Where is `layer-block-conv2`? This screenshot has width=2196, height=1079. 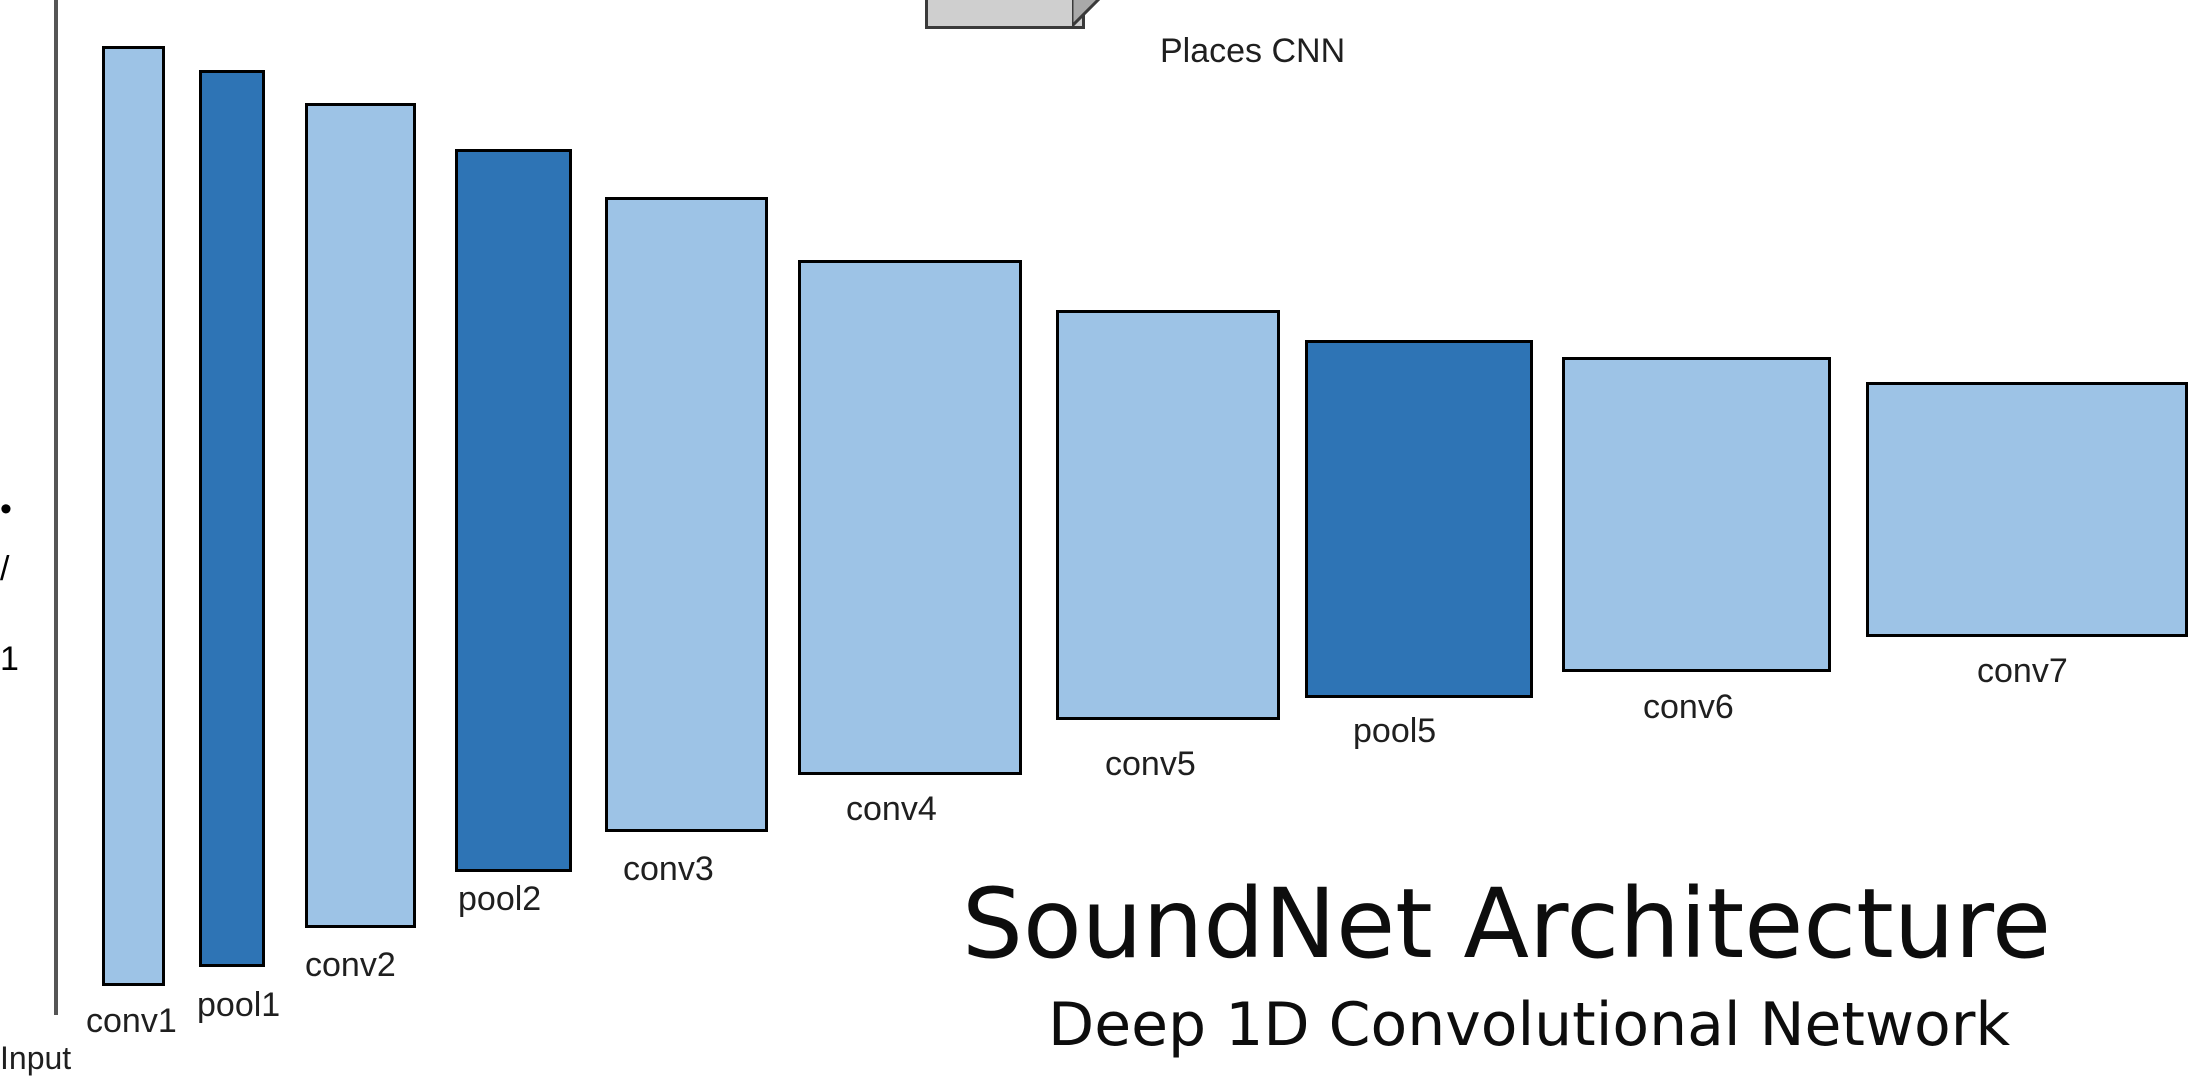
layer-block-conv2 is located at coordinates (360, 515).